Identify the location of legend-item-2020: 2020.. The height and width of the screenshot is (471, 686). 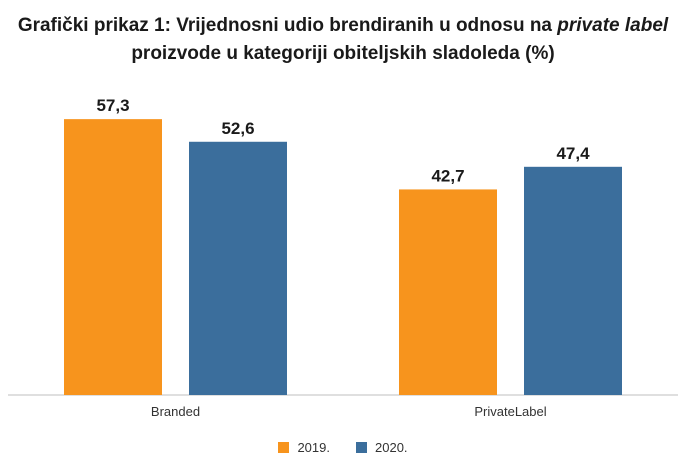
(382, 447).